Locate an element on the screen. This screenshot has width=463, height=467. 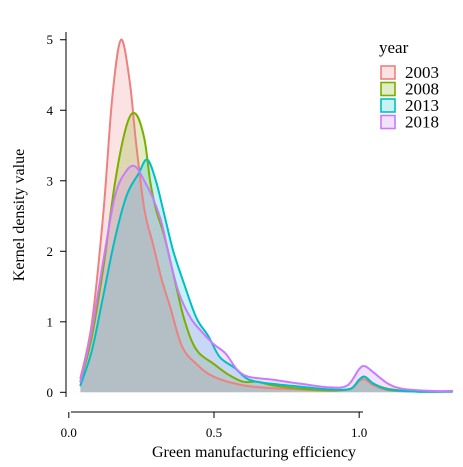
legend-label-2003: 2003 is located at coordinates (422, 72).